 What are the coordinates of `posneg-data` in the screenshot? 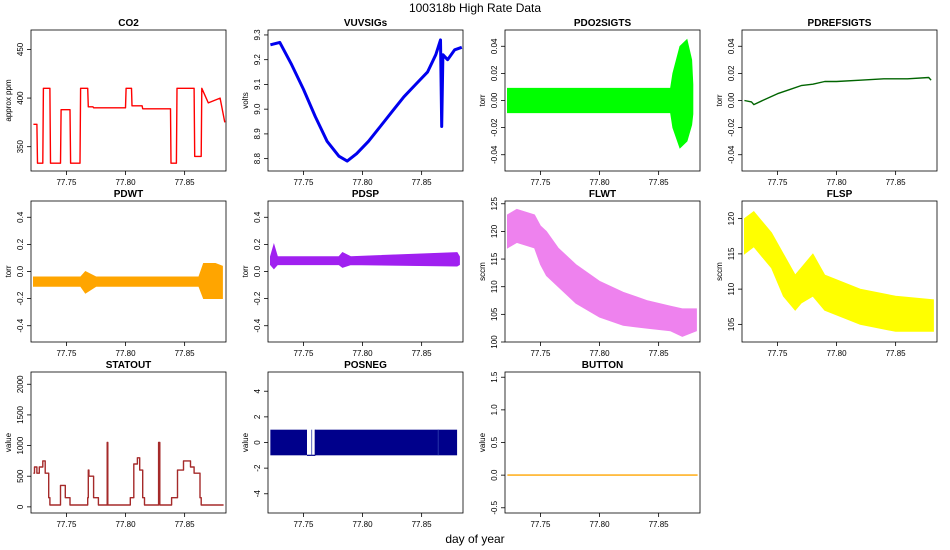 It's located at (364, 442).